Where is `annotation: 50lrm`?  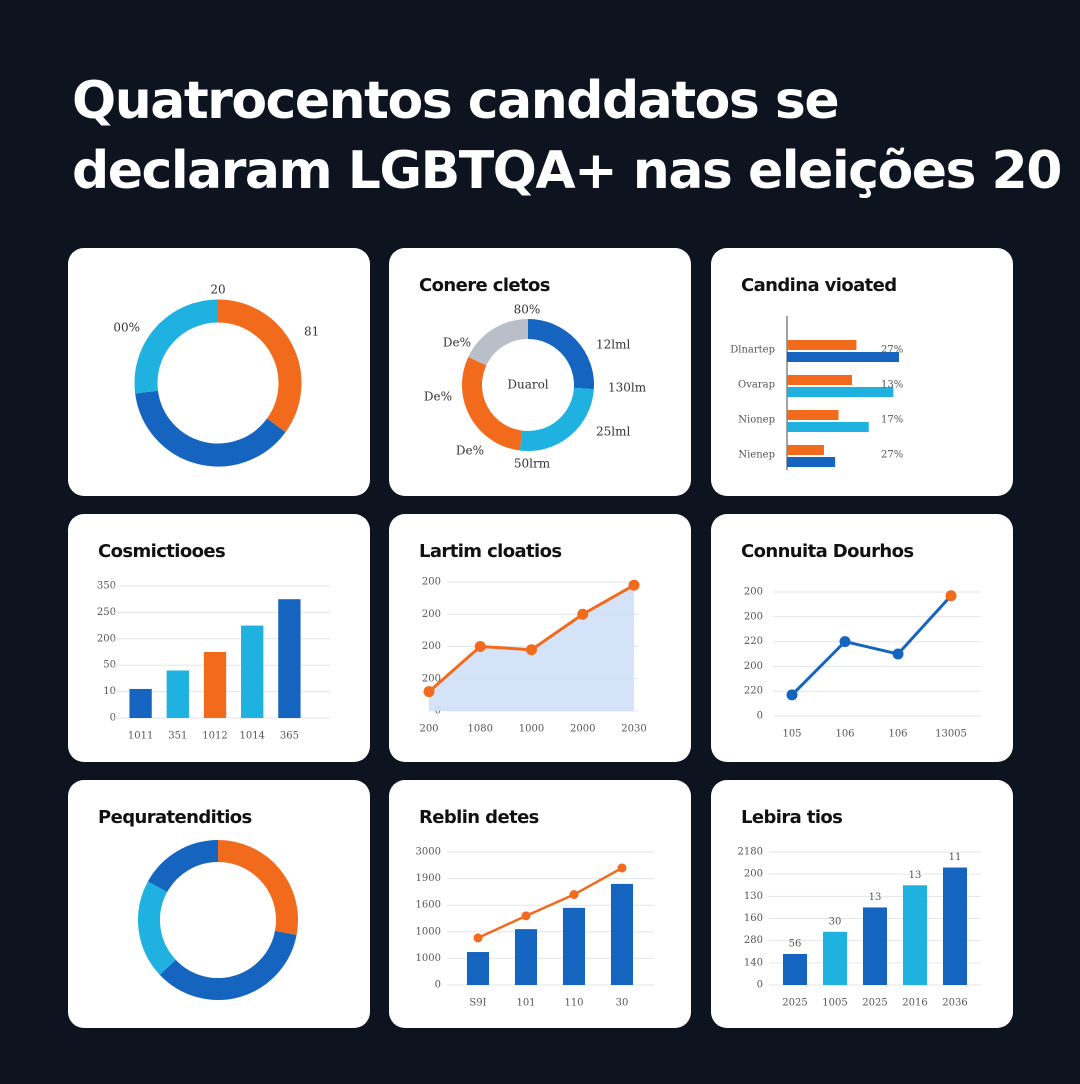 annotation: 50lrm is located at coordinates (532, 464).